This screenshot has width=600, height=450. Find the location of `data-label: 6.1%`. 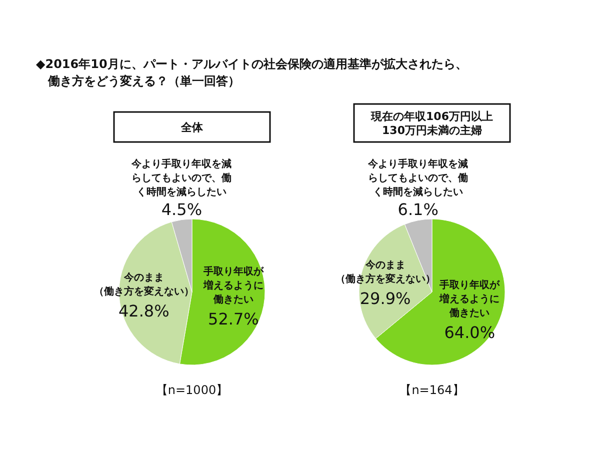

data-label: 6.1% is located at coordinates (418, 209).